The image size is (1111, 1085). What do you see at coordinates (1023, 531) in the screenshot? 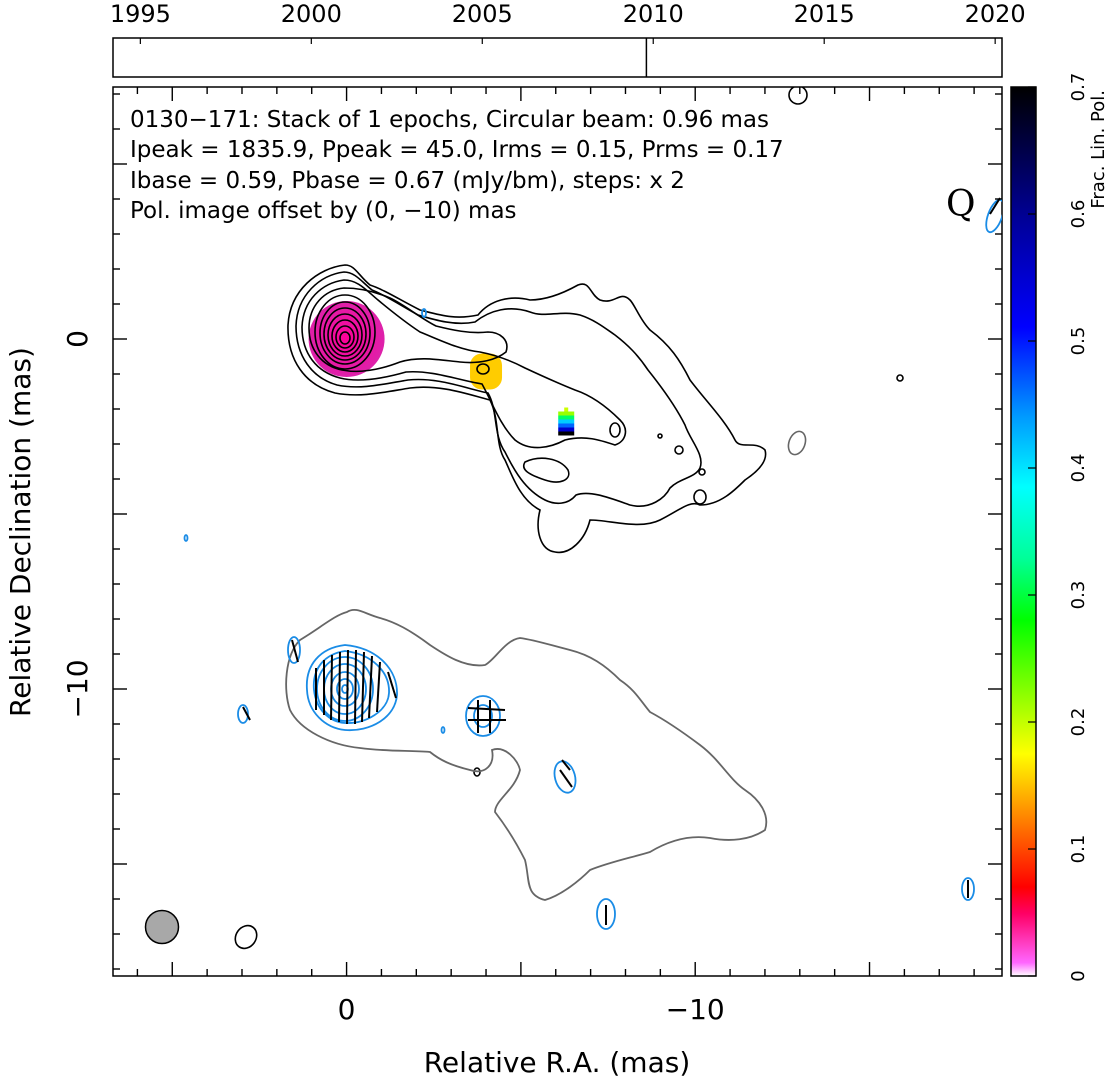
I see `colorbar-gradient` at bounding box center [1023, 531].